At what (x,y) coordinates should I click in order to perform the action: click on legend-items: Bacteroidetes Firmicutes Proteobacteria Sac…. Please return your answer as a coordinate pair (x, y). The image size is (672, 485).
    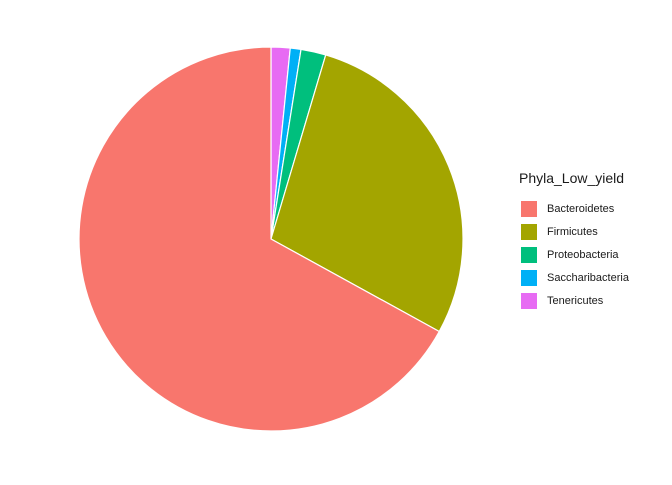
    Looking at the image, I should click on (594, 254).